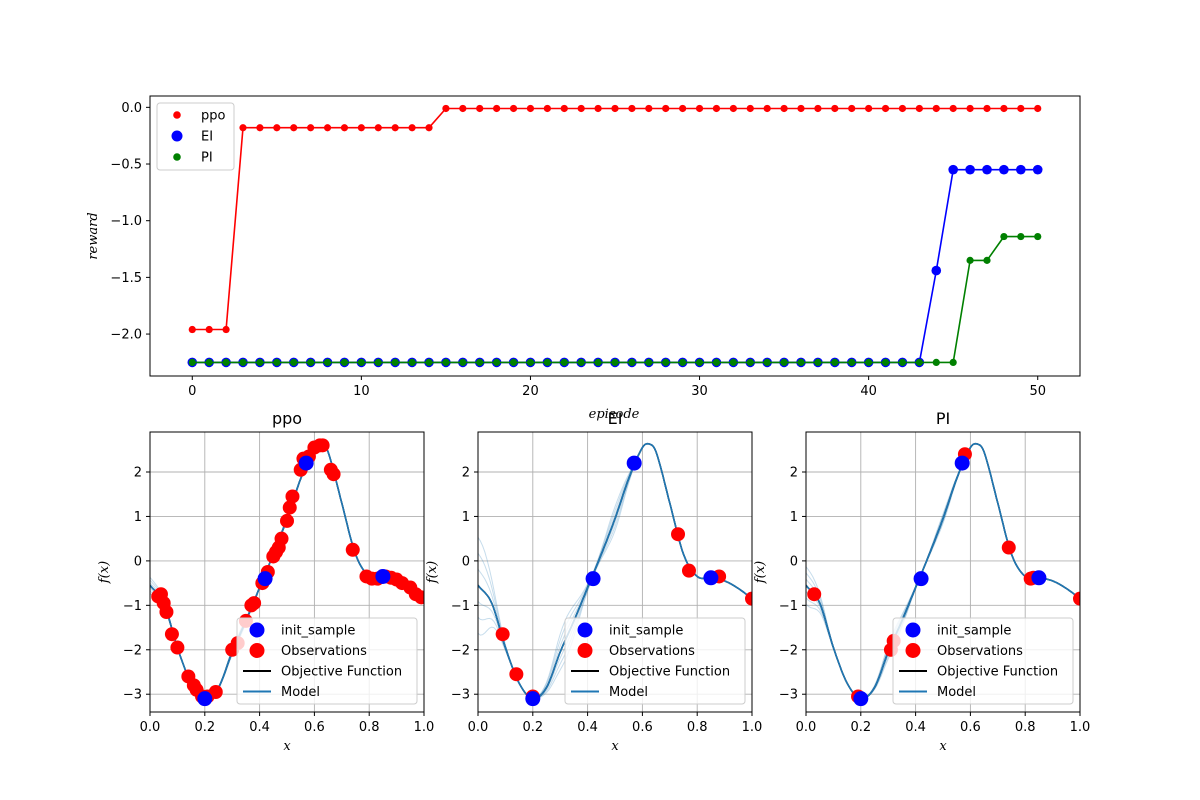 The image size is (1200, 800). What do you see at coordinates (943, 746) in the screenshot?
I see `x-axis-label: x` at bounding box center [943, 746].